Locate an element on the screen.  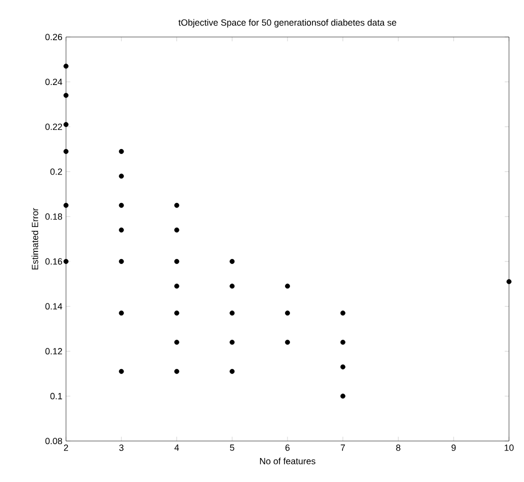
y-tick-label: 0.14 is located at coordinates (53, 306).